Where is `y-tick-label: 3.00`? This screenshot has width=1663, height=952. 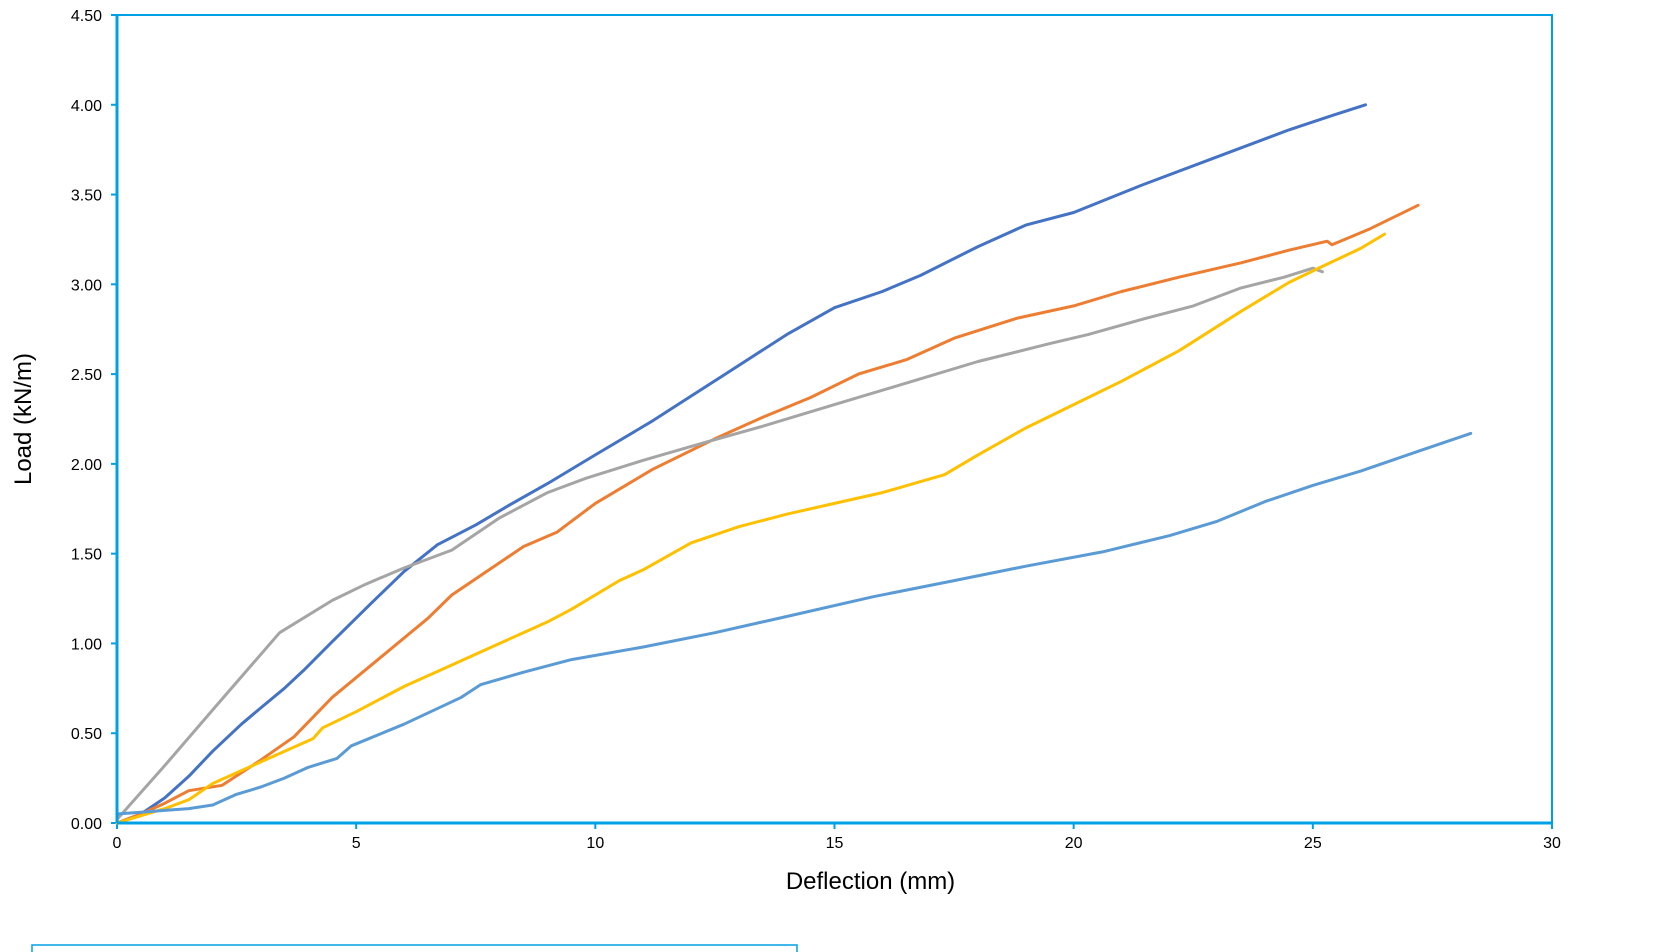 y-tick-label: 3.00 is located at coordinates (86, 285).